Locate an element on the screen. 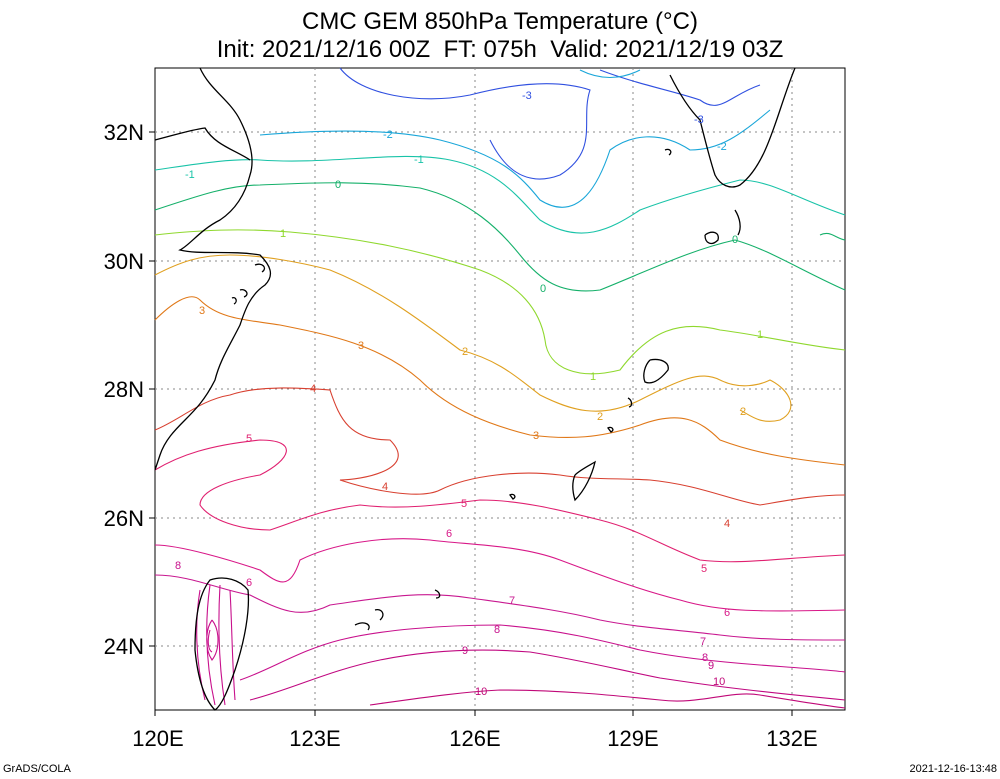 The width and height of the screenshot is (1000, 779). zhoushan-islands is located at coordinates (248, 284).